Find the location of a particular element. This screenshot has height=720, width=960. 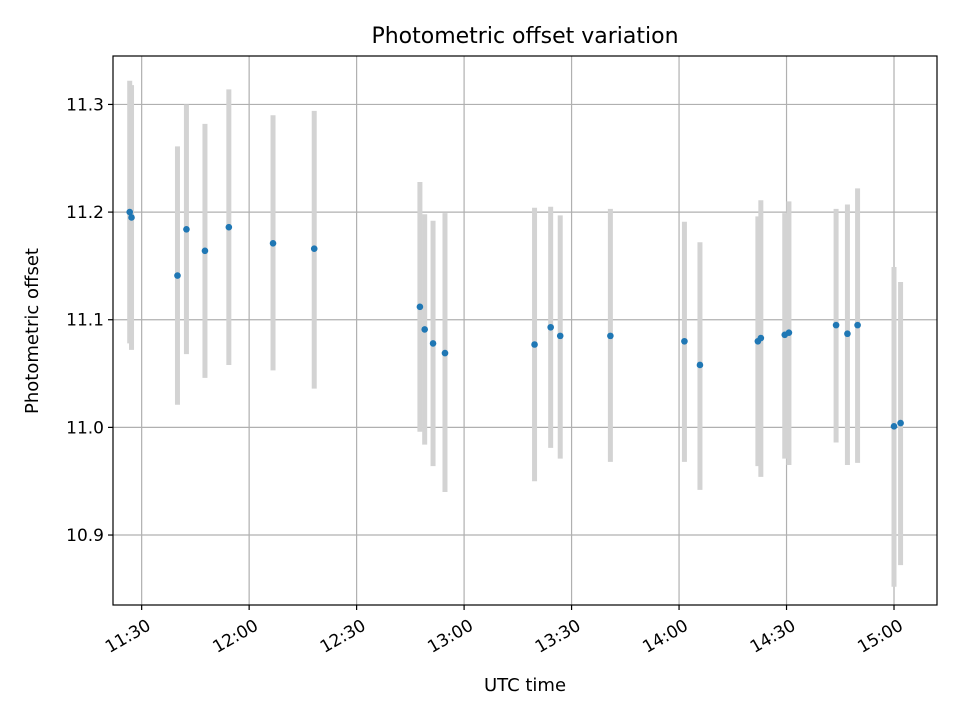

y-axis: 10.9 11.0 11.1 11.2 11.3 is located at coordinates (89, 320).